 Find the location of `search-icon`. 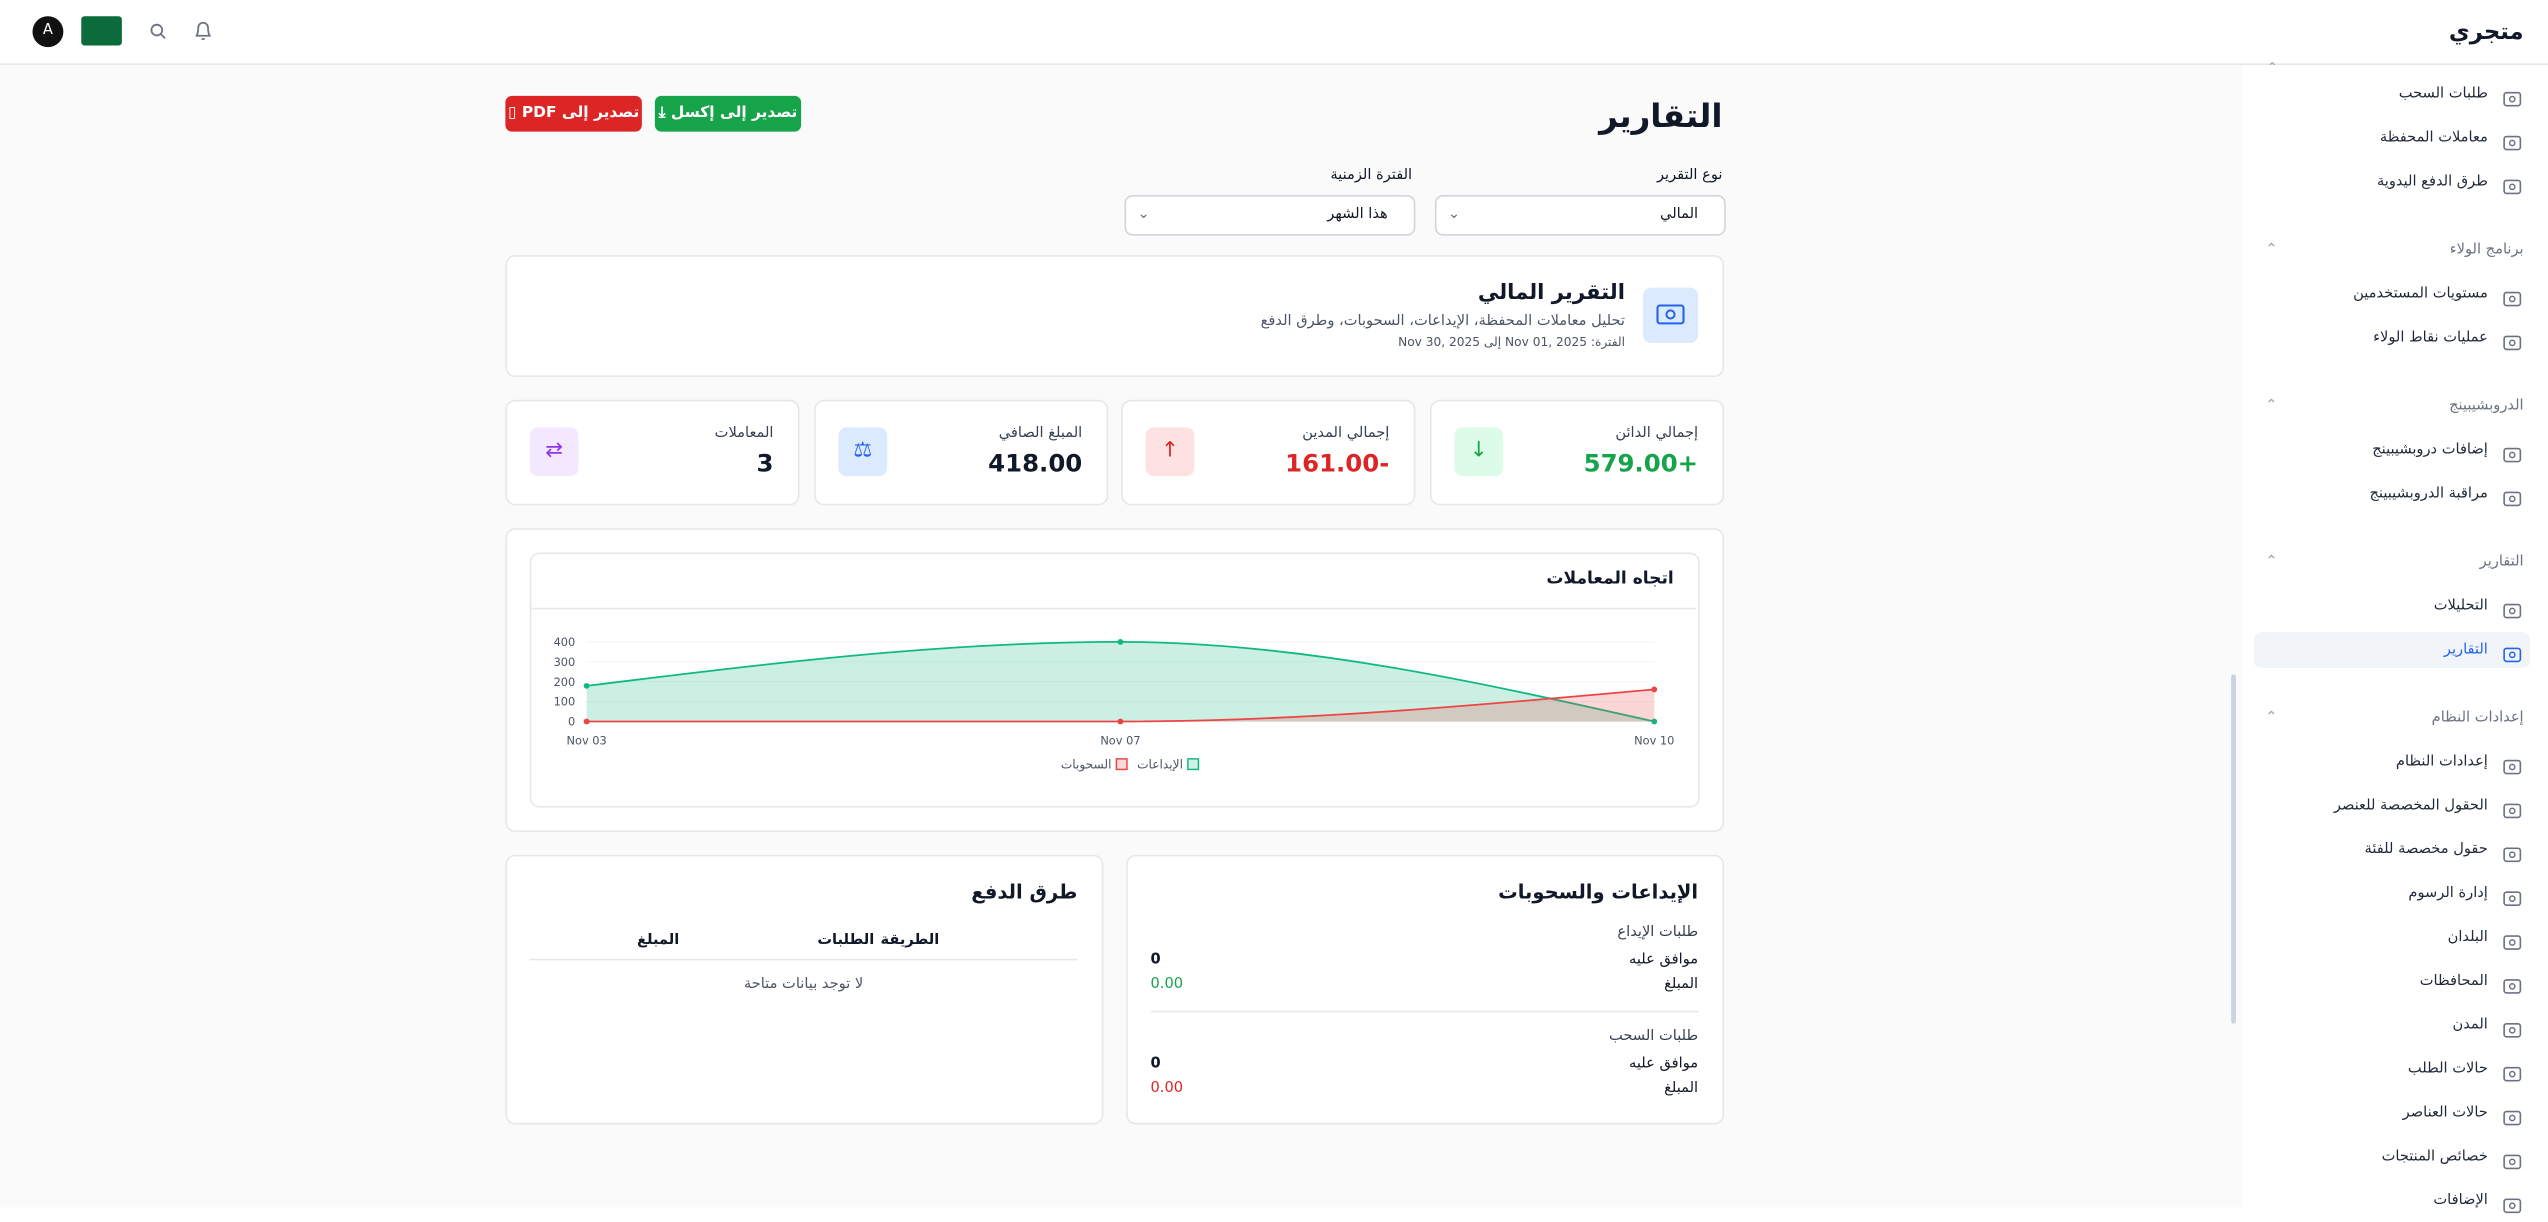

search-icon is located at coordinates (158, 31).